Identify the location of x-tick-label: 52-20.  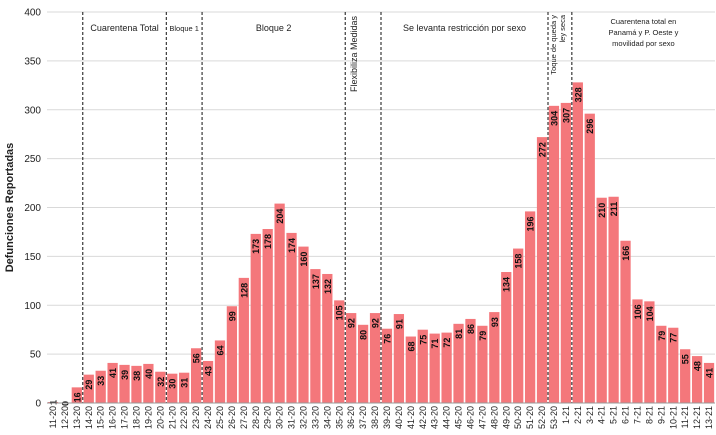
(542, 417).